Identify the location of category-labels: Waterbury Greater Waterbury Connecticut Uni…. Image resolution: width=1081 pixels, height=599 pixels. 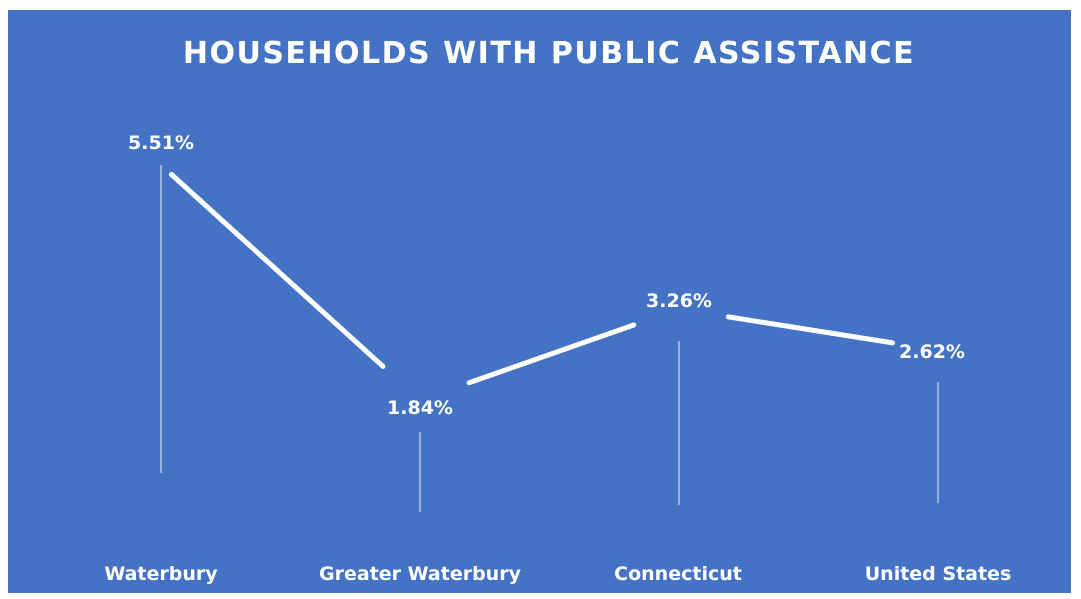
(557, 574).